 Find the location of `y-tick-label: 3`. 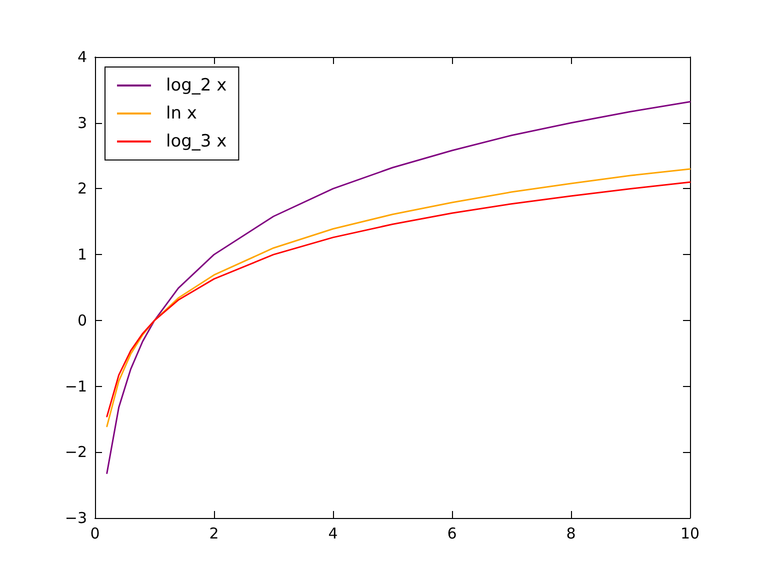

y-tick-label: 3 is located at coordinates (82, 123).